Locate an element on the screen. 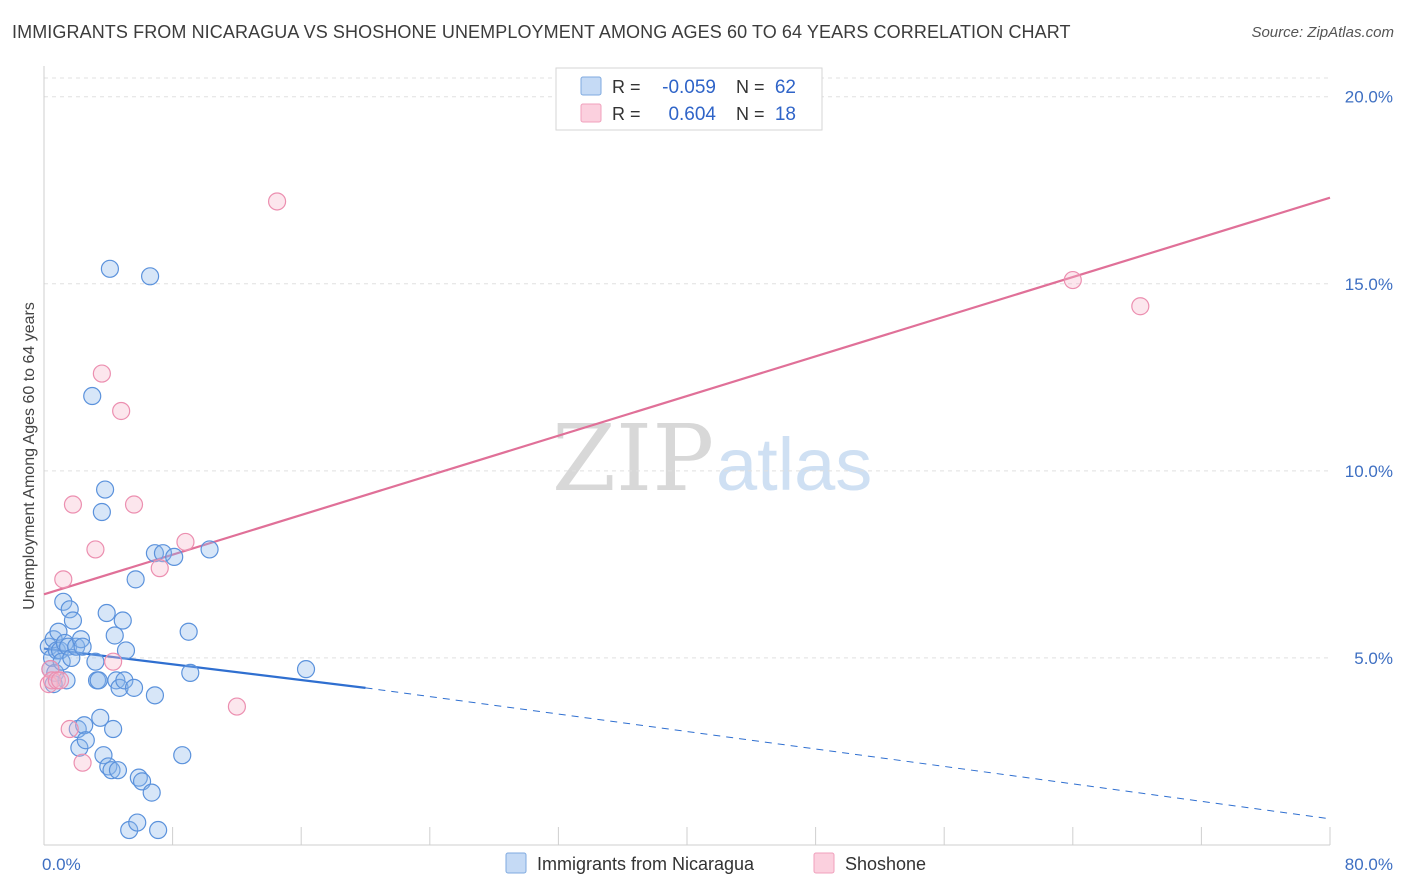 The height and width of the screenshot is (892, 1406). bottom-legend-label-nicaragua: Immigrants from Nicaragua is located at coordinates (646, 864).